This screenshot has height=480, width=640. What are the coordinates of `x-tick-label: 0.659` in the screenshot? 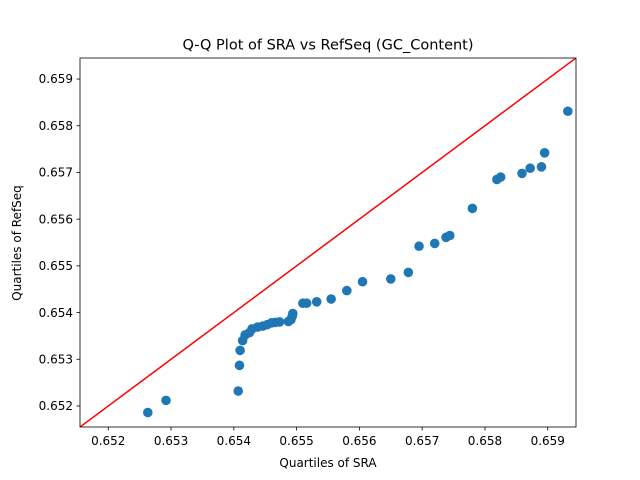 It's located at (548, 441).